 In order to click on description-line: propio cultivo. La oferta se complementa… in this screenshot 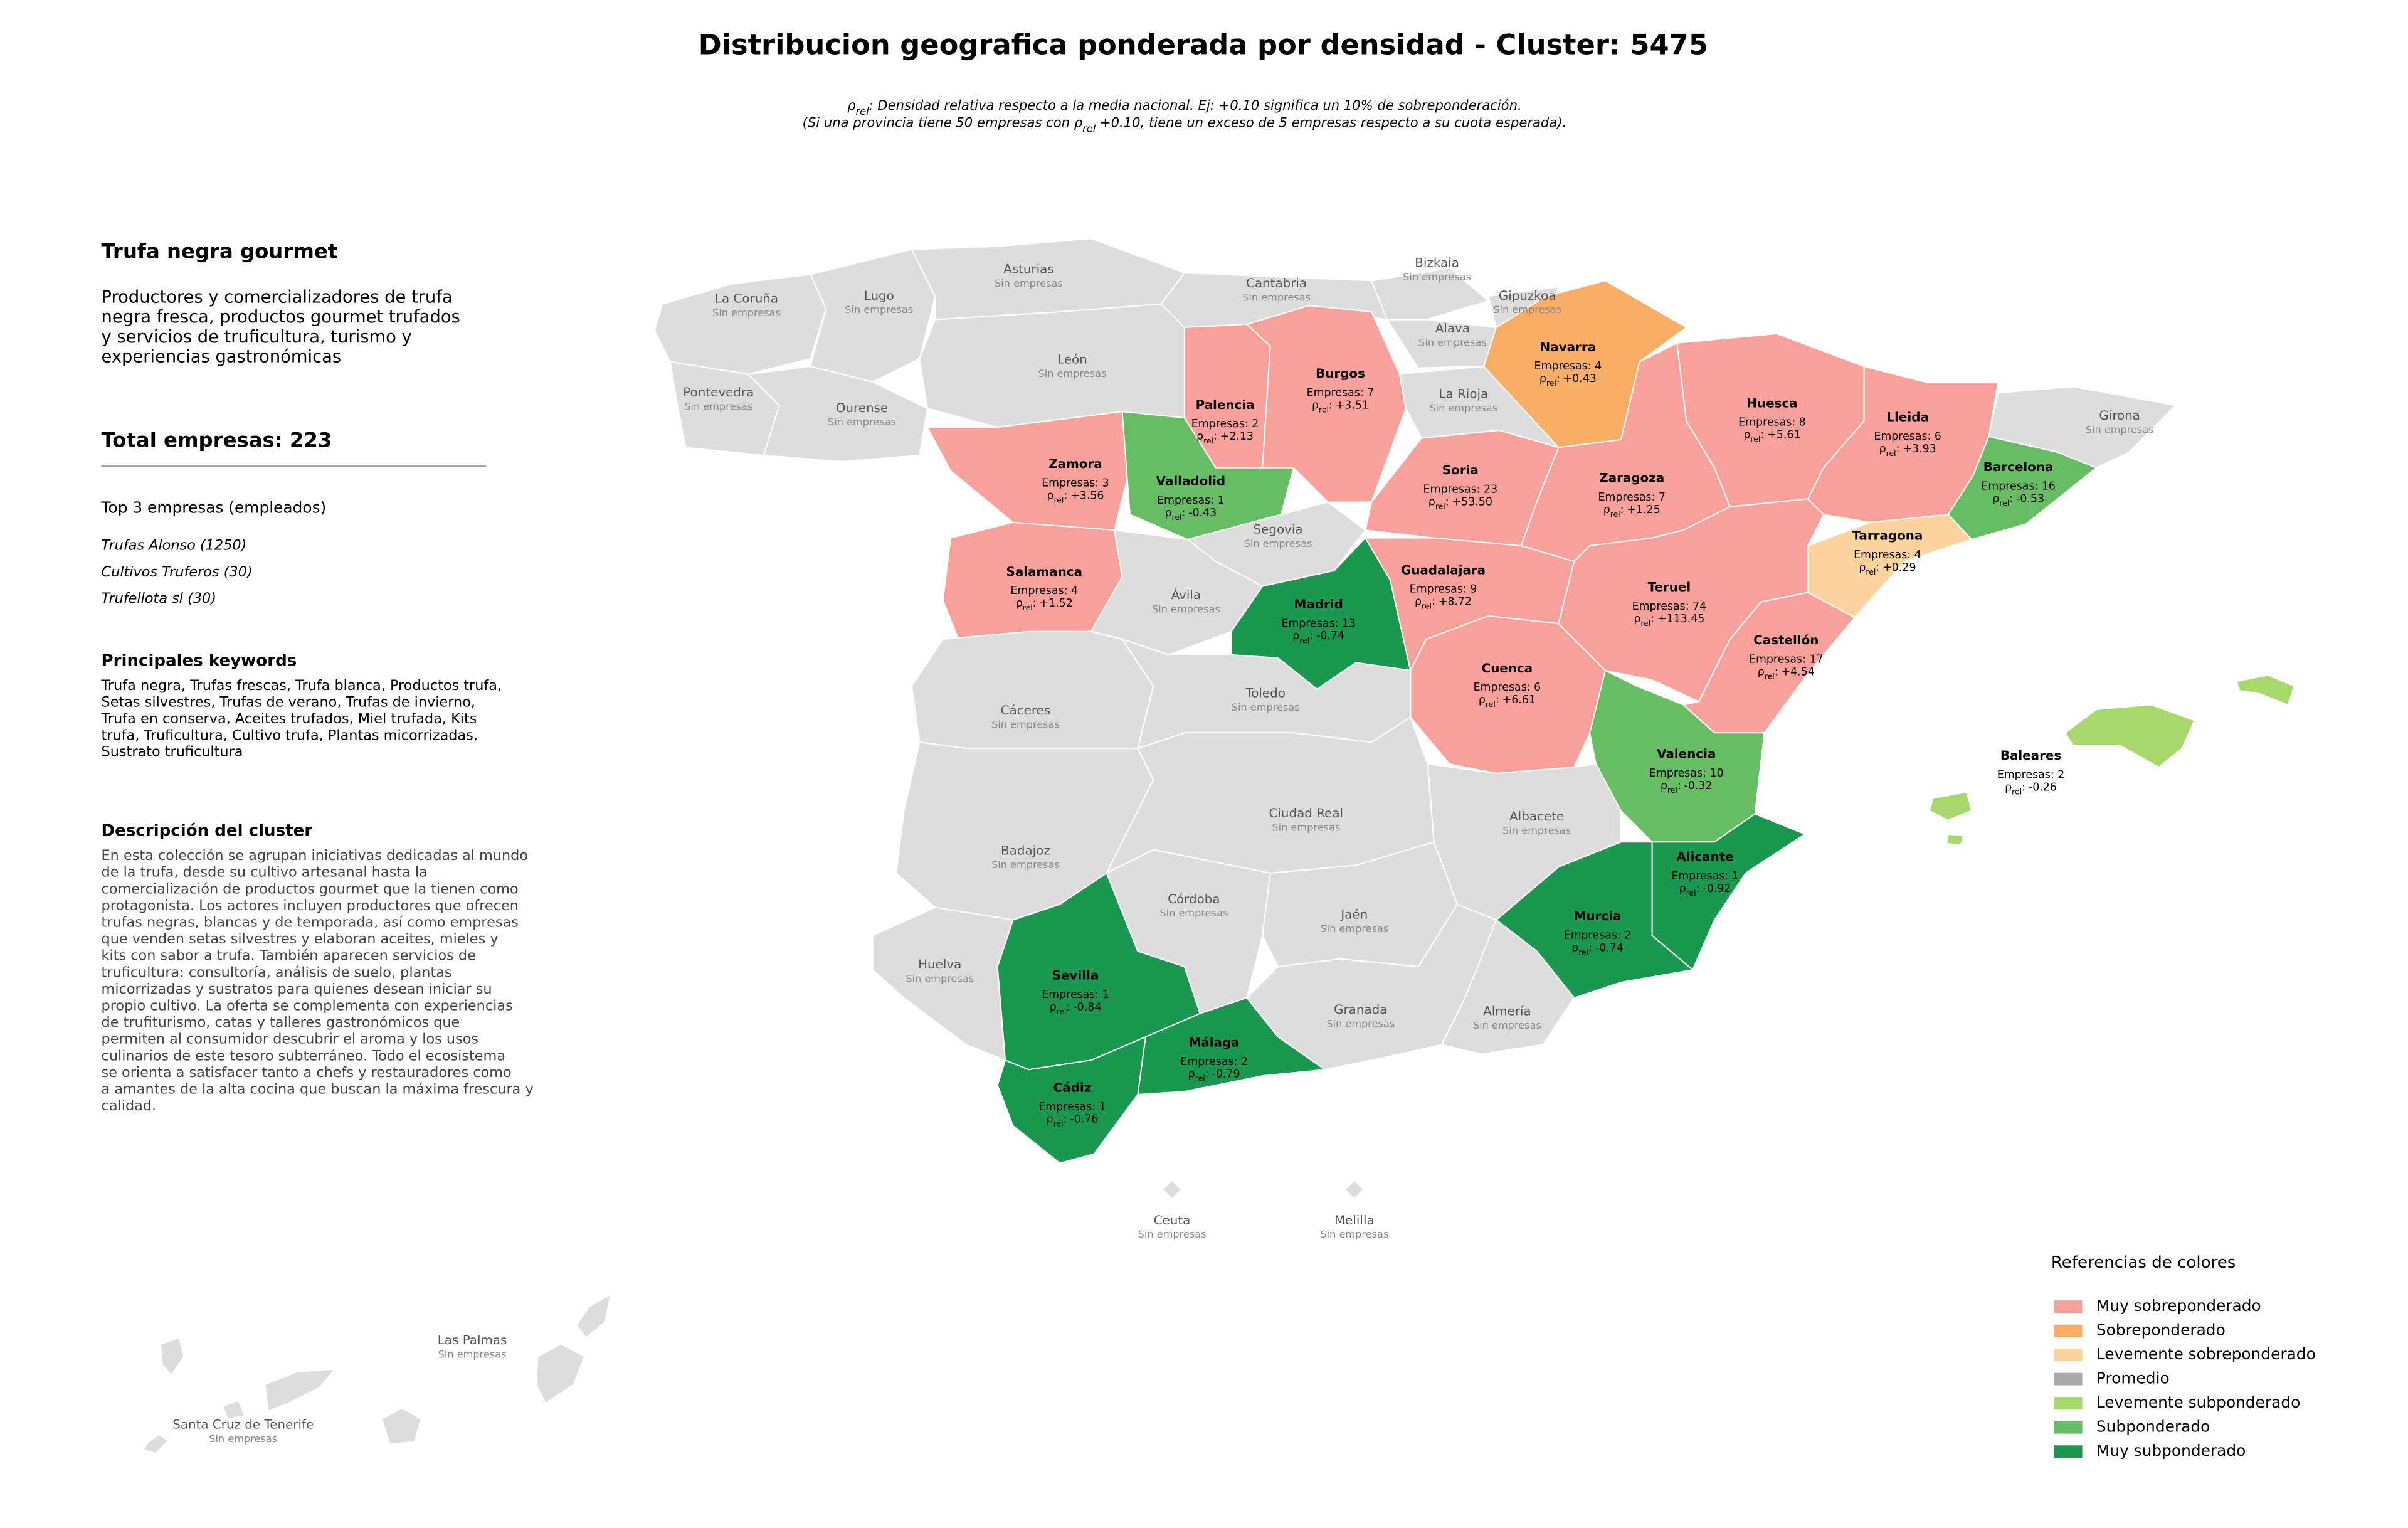, I will do `click(307, 1006)`.